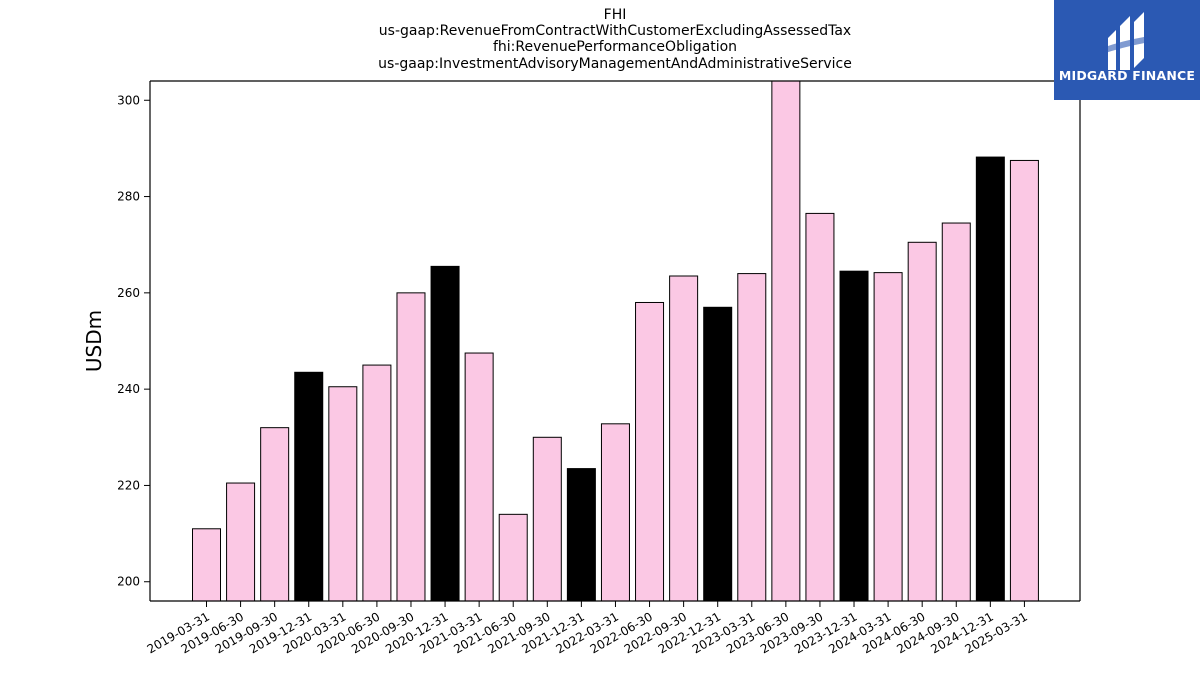 The image size is (1200, 675). I want to click on y-tick-label-220: 220, so click(128, 485).